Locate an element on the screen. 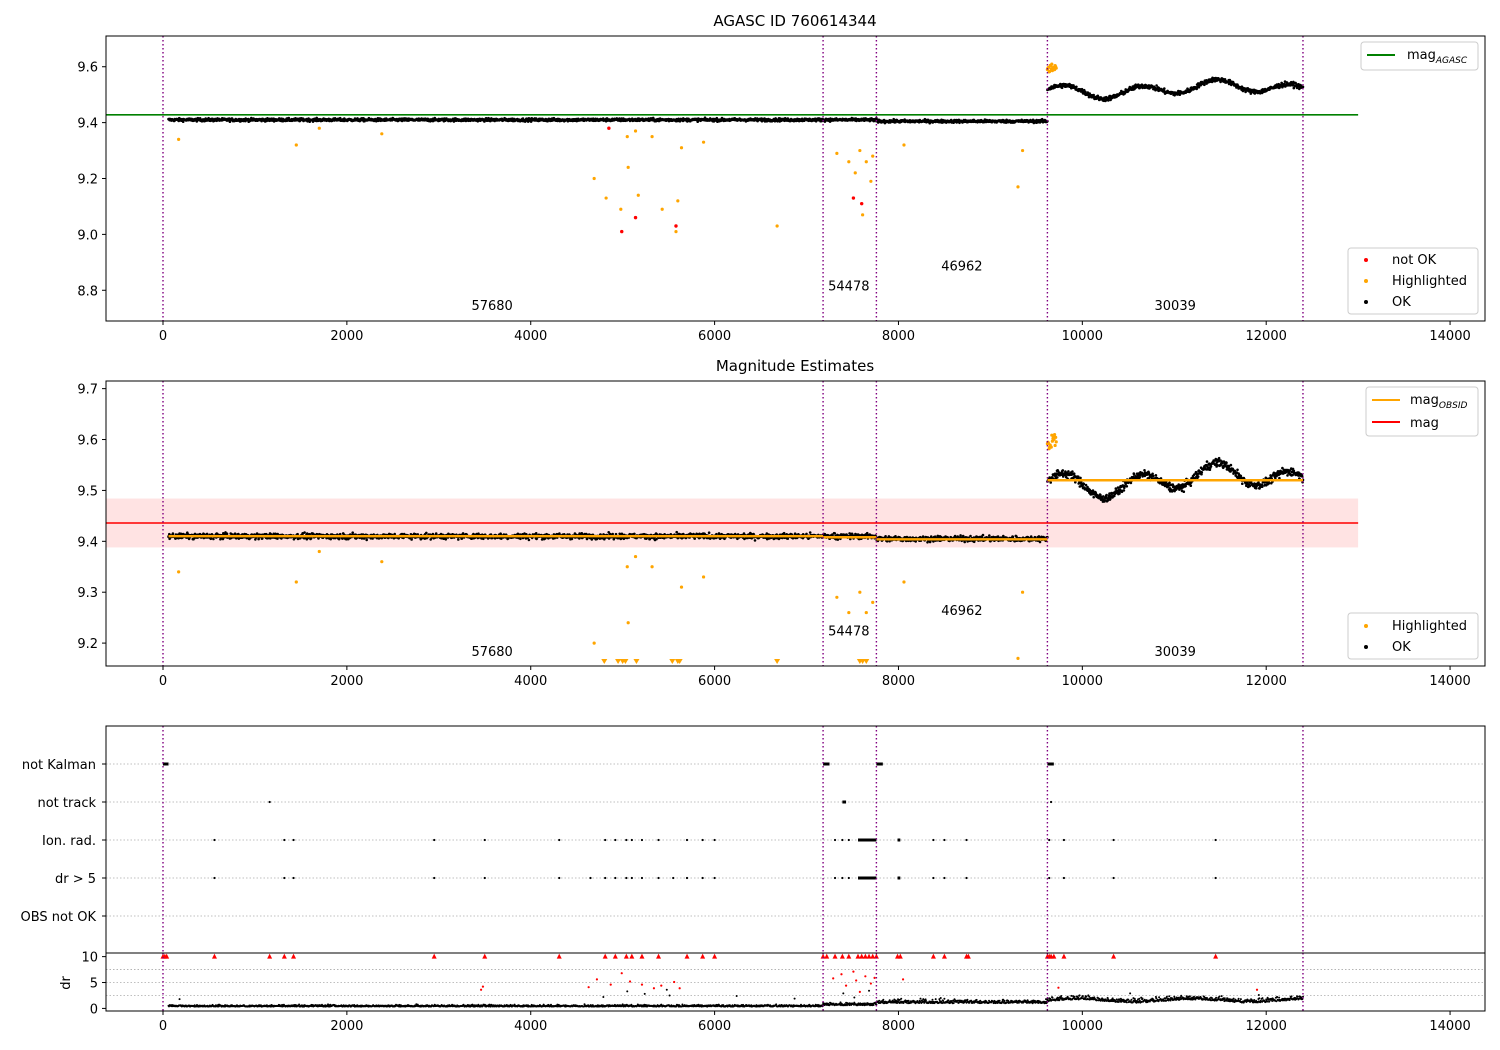  y-tick-label: 9.2 is located at coordinates (87, 180).